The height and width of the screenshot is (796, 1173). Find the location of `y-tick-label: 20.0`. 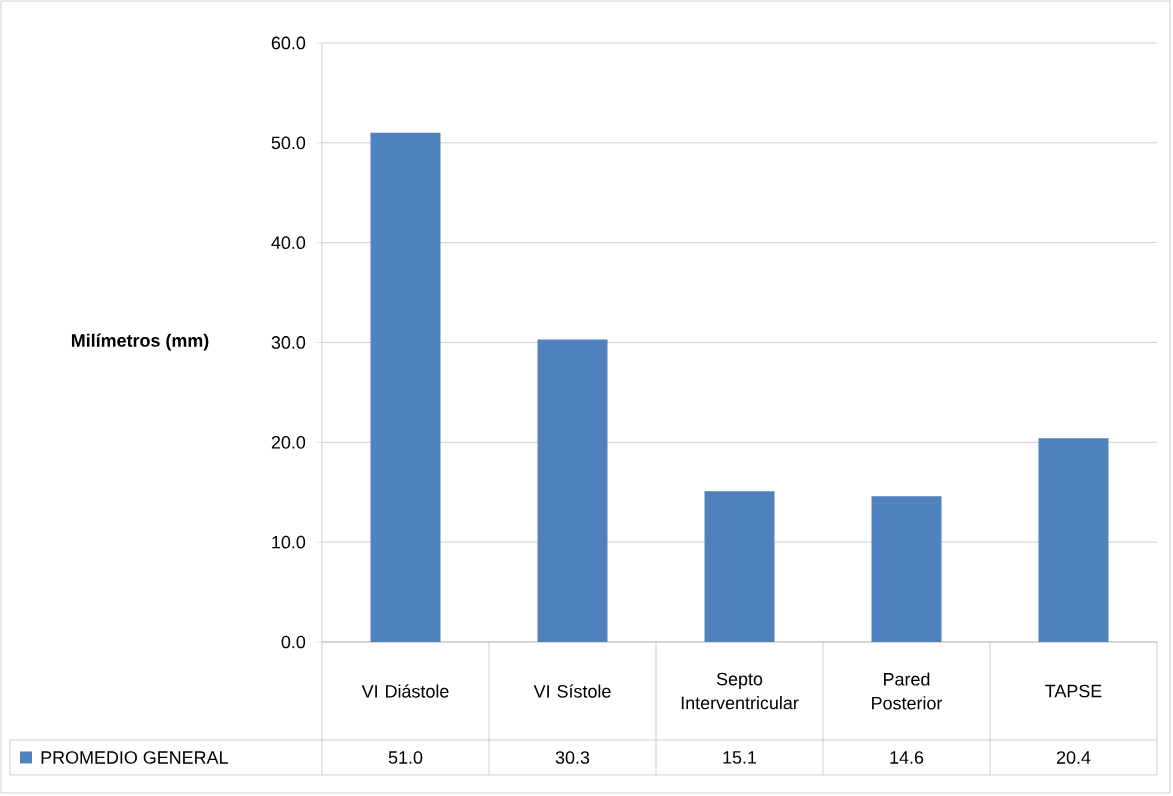

y-tick-label: 20.0 is located at coordinates (288, 442).